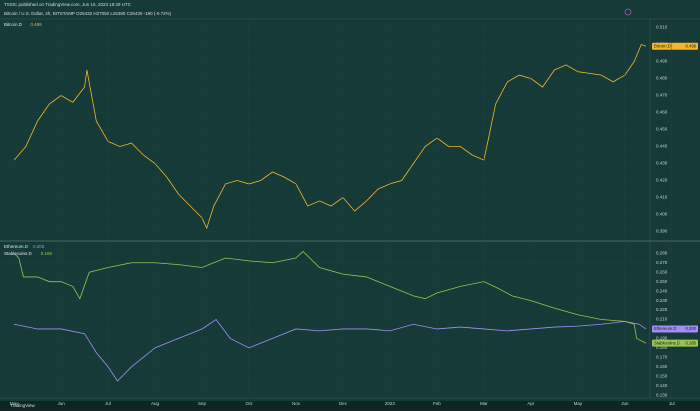  I want to click on x-tick-label: 2023, so click(390, 403).